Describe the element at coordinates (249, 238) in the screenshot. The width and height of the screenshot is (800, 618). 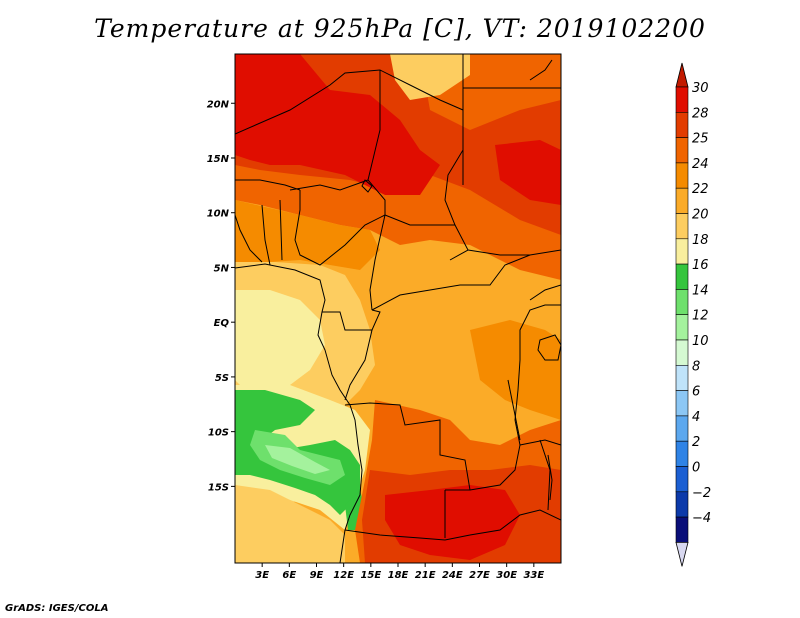
I see `coastline-guinea` at that location.